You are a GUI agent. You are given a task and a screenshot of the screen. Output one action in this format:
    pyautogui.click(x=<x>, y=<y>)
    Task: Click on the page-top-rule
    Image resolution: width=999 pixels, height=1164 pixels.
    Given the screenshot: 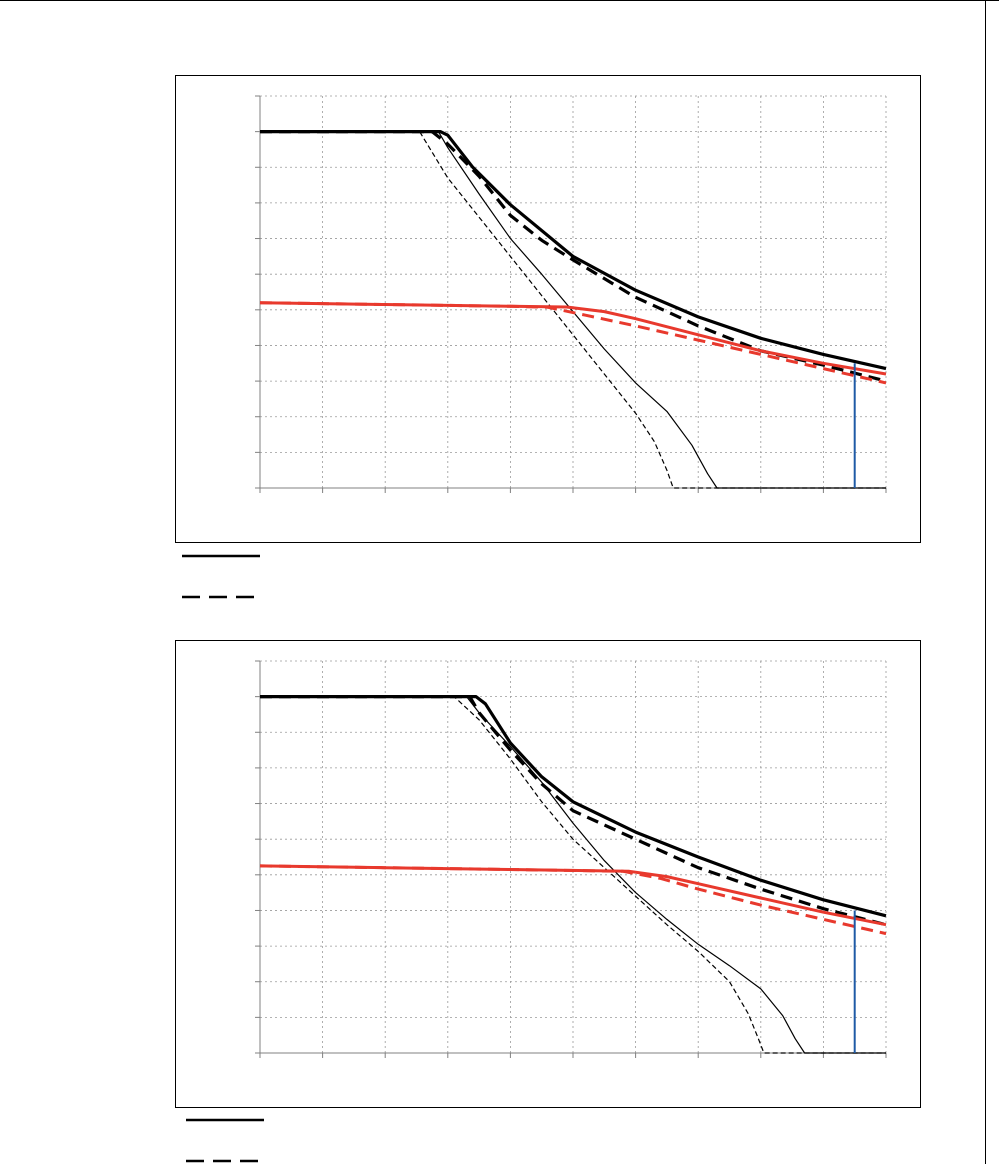 What is the action you would take?
    pyautogui.click(x=499, y=0)
    